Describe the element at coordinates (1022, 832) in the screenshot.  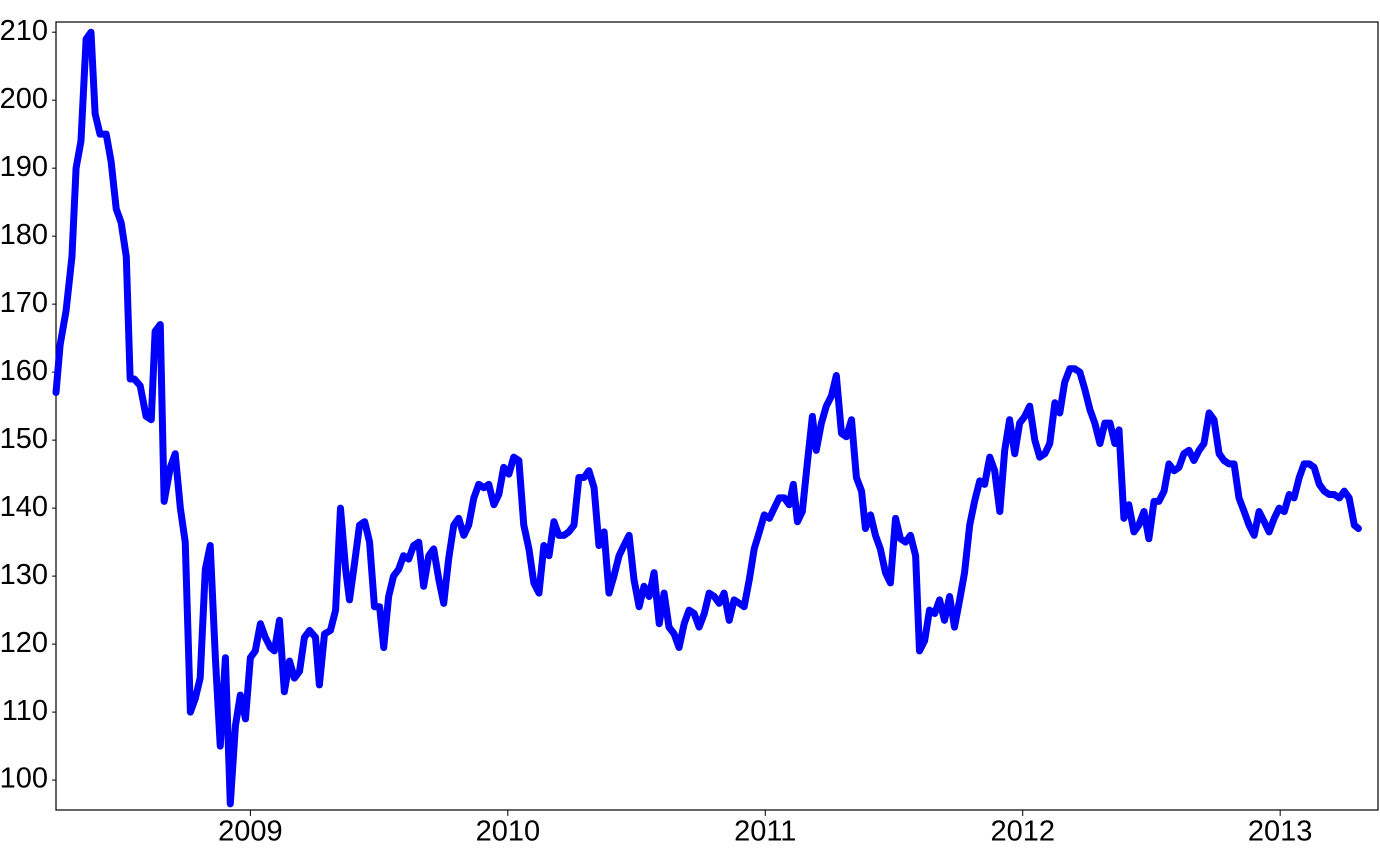
I see `x-tick-label: 2012` at that location.